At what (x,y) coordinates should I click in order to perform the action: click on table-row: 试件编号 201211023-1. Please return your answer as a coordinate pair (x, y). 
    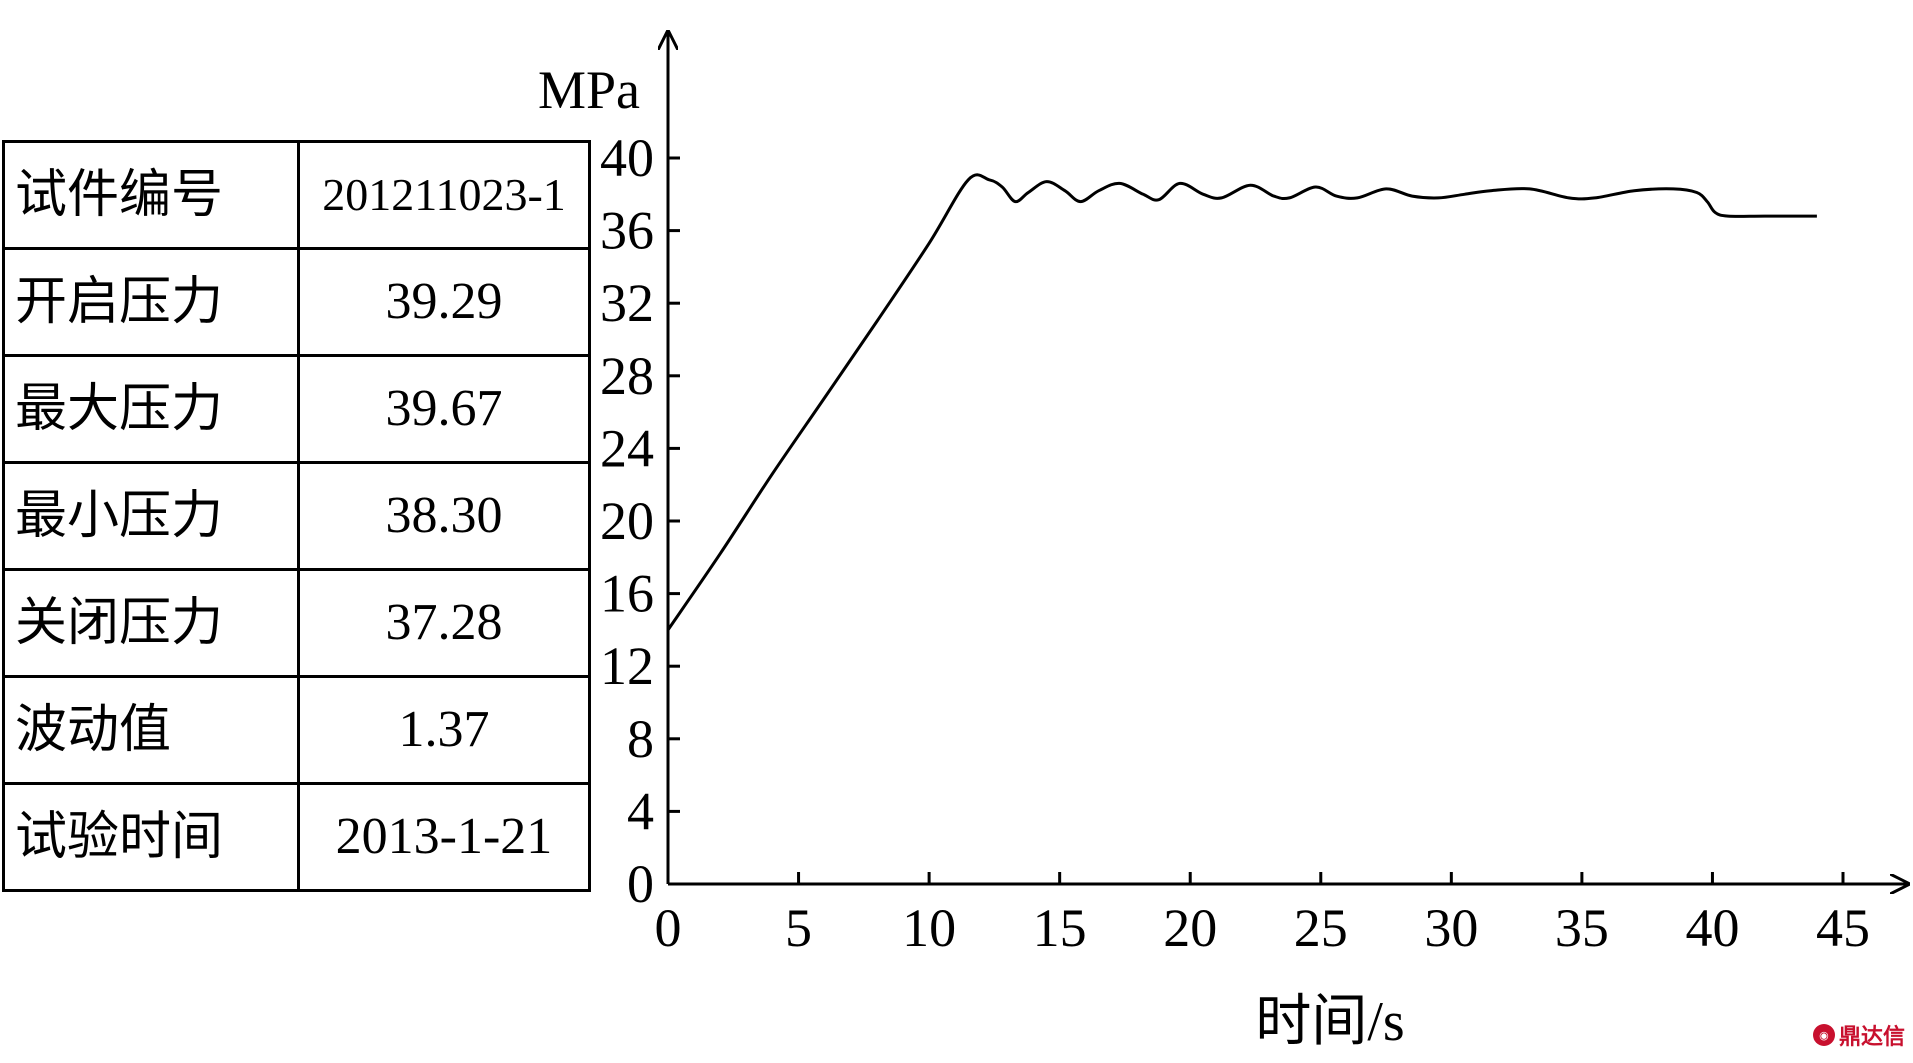
    Looking at the image, I should click on (296, 195).